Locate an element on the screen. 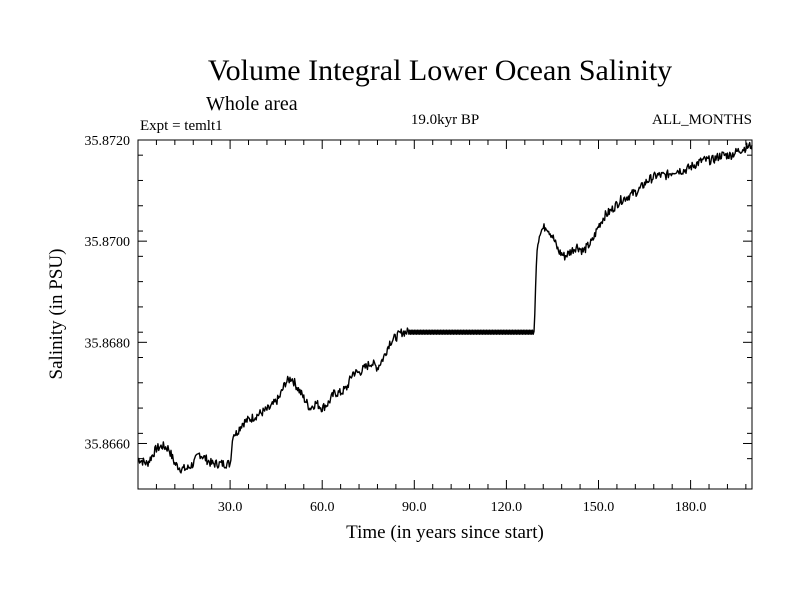 This screenshot has height=600, width=800. y-tick-label: 35.8700 is located at coordinates (108, 242).